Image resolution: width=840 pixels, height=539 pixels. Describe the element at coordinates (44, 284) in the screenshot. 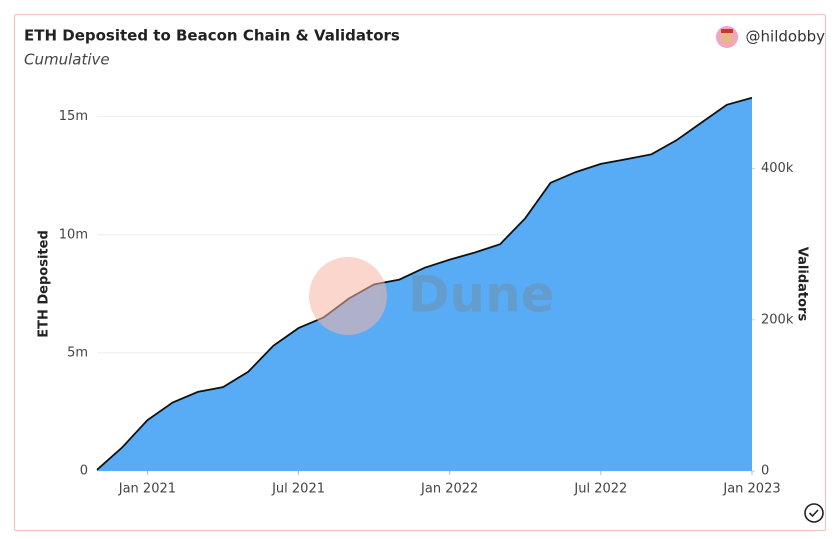

I see `y-axis-label: ETH Deposited` at that location.